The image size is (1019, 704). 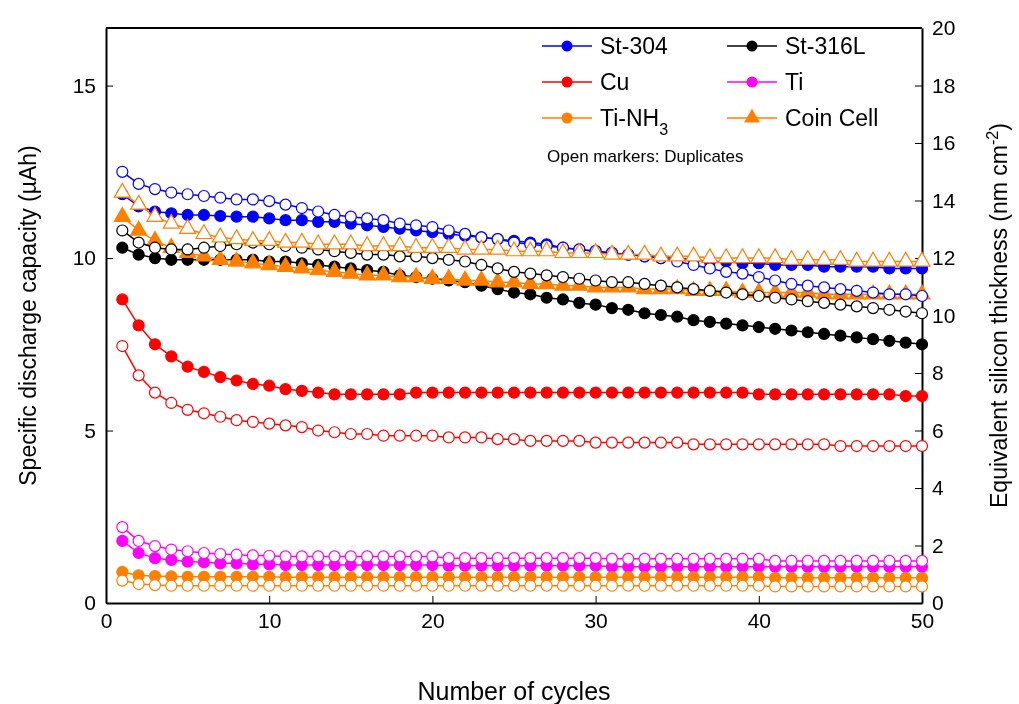 What do you see at coordinates (90, 430) in the screenshot?
I see `y-tick-label: 5` at bounding box center [90, 430].